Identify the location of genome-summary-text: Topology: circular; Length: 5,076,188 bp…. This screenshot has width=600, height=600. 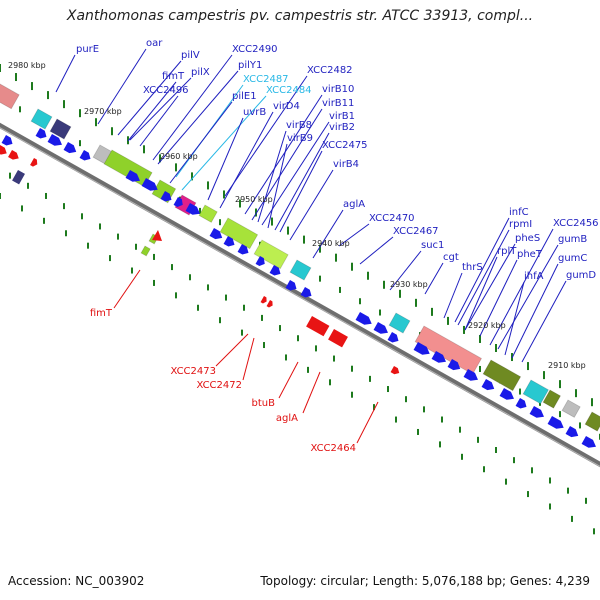
(425, 581).